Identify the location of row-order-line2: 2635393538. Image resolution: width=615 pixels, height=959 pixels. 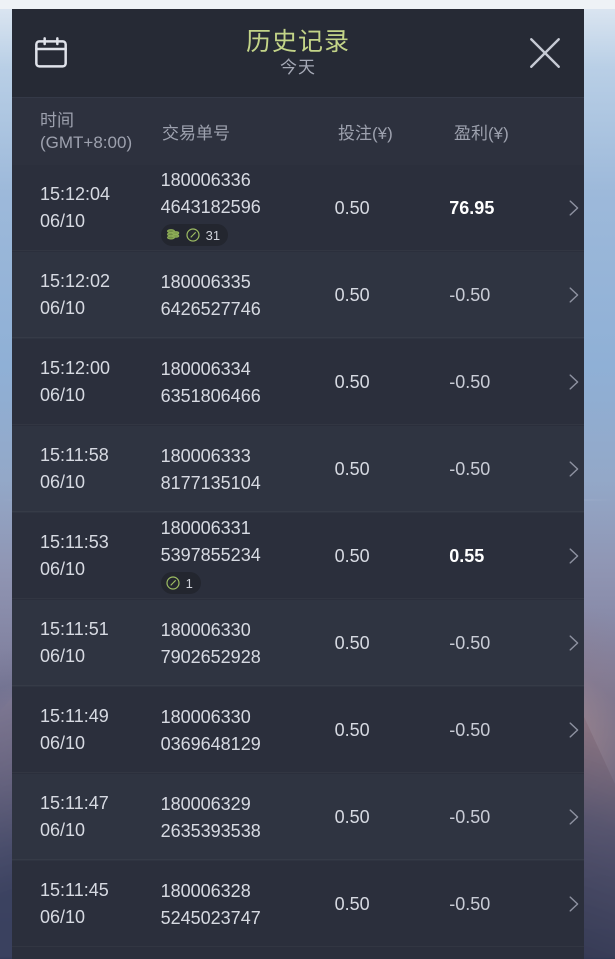
(210, 831).